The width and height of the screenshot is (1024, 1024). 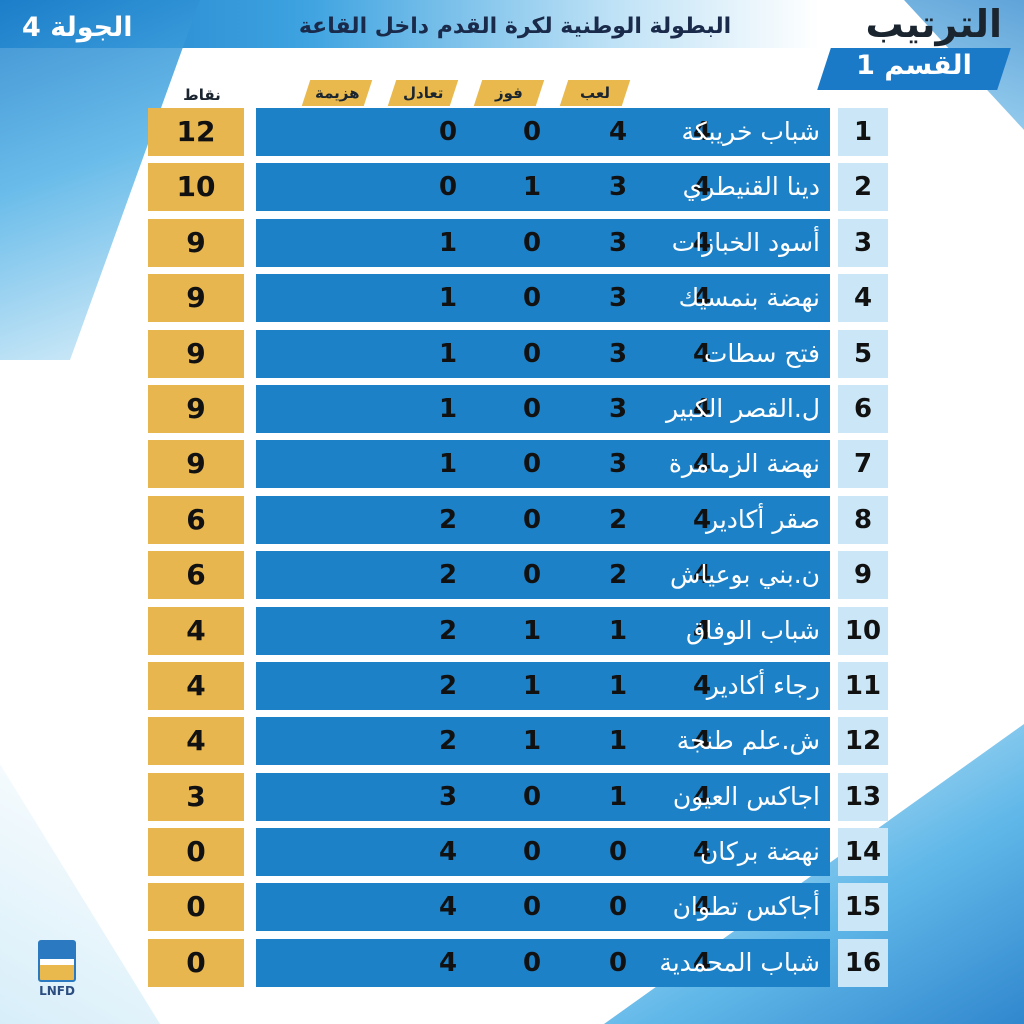 What do you see at coordinates (863, 741) in the screenshot?
I see `rank-cell: 12` at bounding box center [863, 741].